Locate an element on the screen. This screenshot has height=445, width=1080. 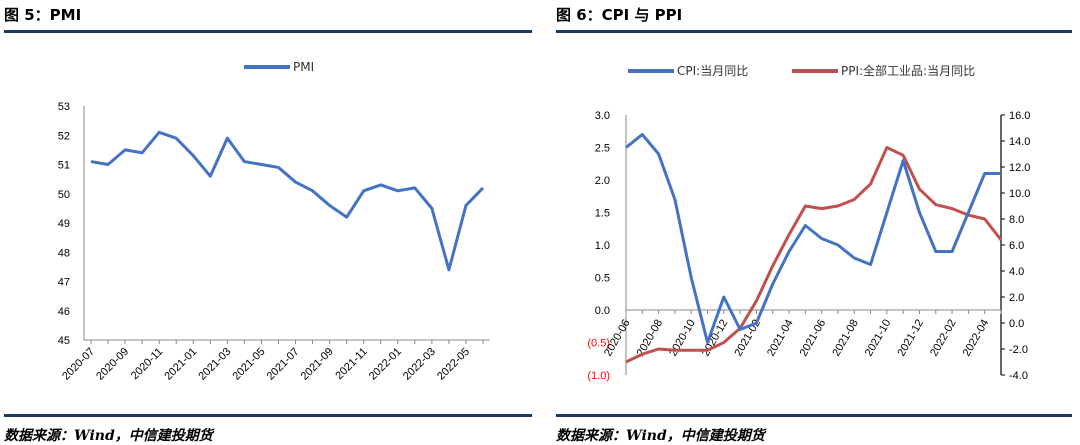
x-tick-label: 2020-11 is located at coordinates (147, 364).